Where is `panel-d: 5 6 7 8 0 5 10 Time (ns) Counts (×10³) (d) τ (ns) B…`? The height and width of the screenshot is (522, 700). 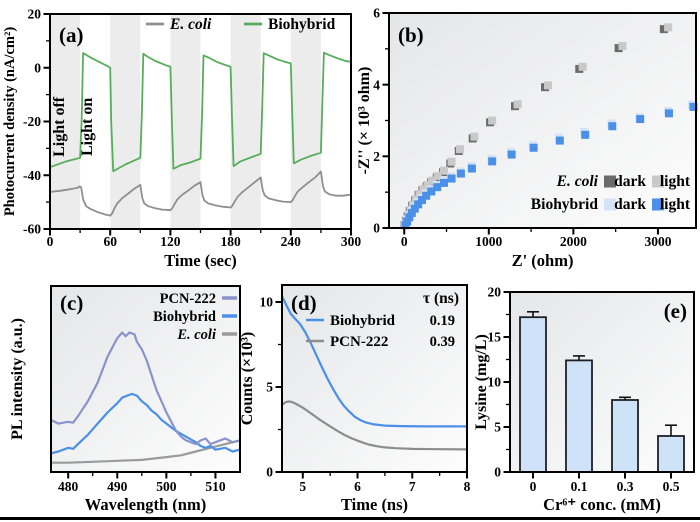 panel-d: 5 6 7 8 0 5 10 Time (ns) Counts (×10³) (d) τ (ns) B… is located at coordinates (355, 399).